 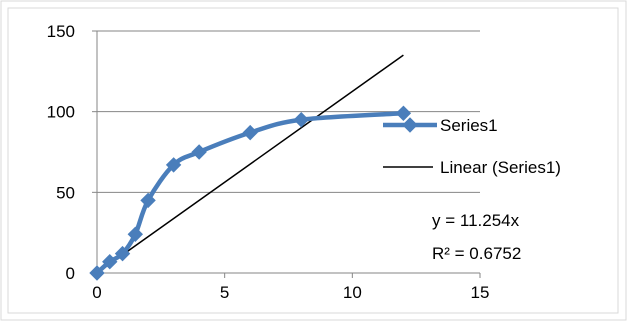 I want to click on y-tick-label: 150, so click(x=61, y=31).